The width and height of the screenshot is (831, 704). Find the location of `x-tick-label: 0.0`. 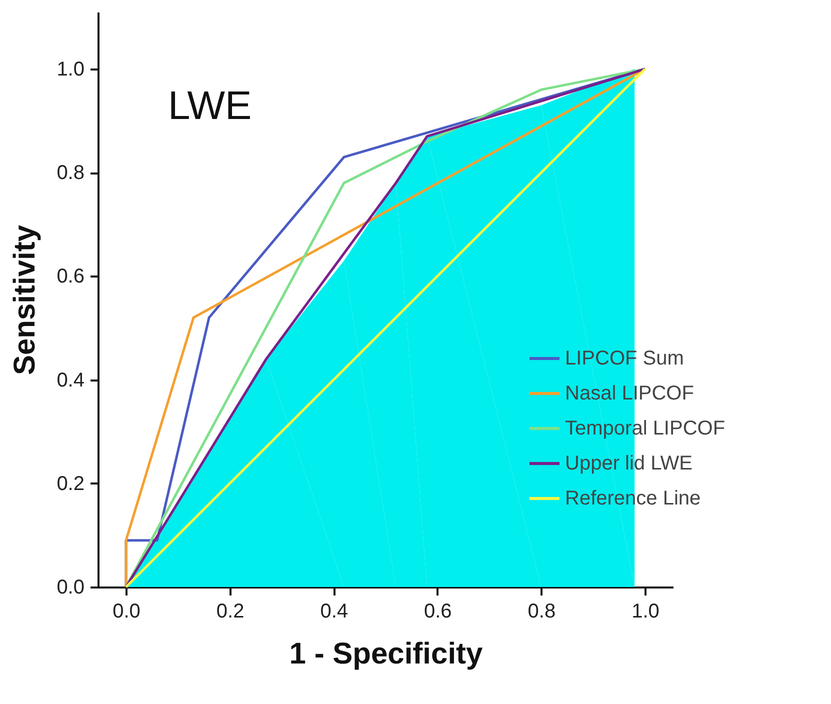

x-tick-label: 0.0 is located at coordinates (126, 611).